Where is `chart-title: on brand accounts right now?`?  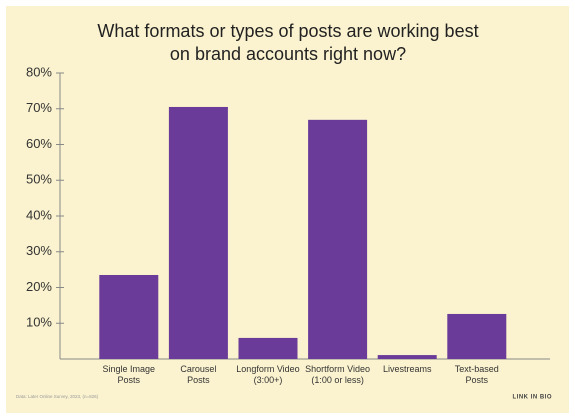 chart-title: on brand accounts right now? is located at coordinates (288, 54).